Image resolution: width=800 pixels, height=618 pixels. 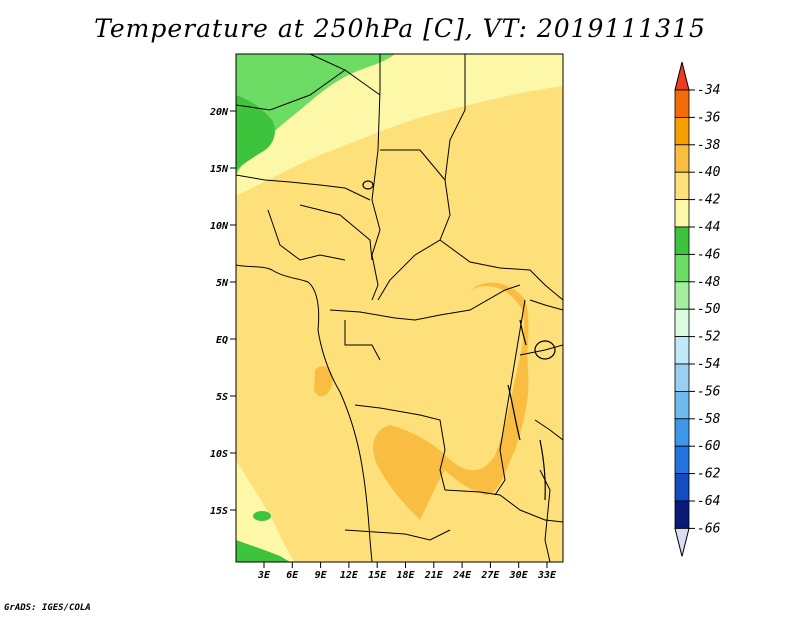 What do you see at coordinates (708, 90) in the screenshot?
I see `colorbar-label: -34` at bounding box center [708, 90].